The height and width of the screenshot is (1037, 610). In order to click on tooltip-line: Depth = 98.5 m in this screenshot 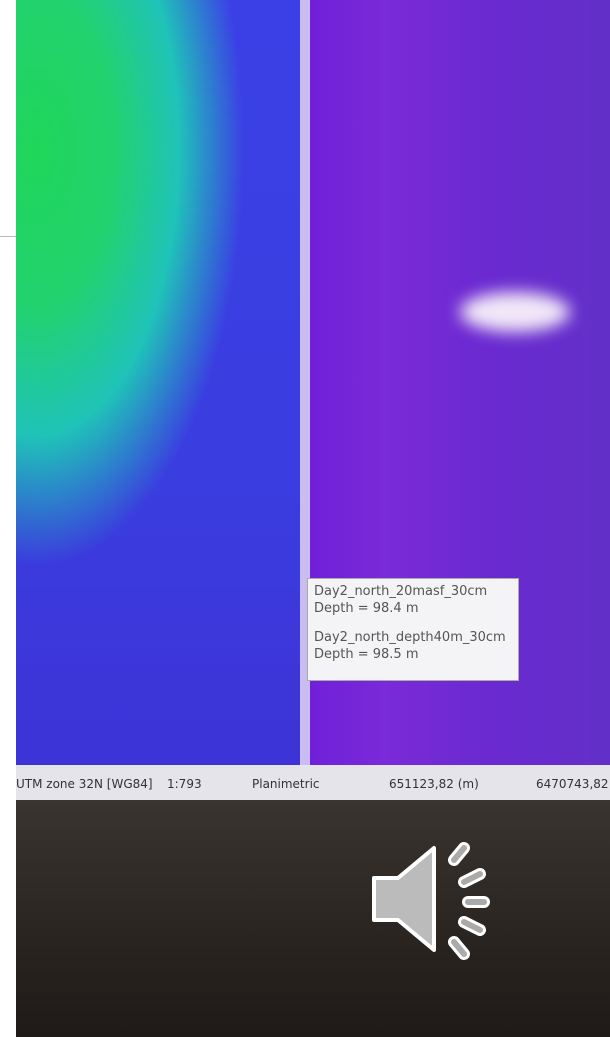, I will do `click(366, 654)`.